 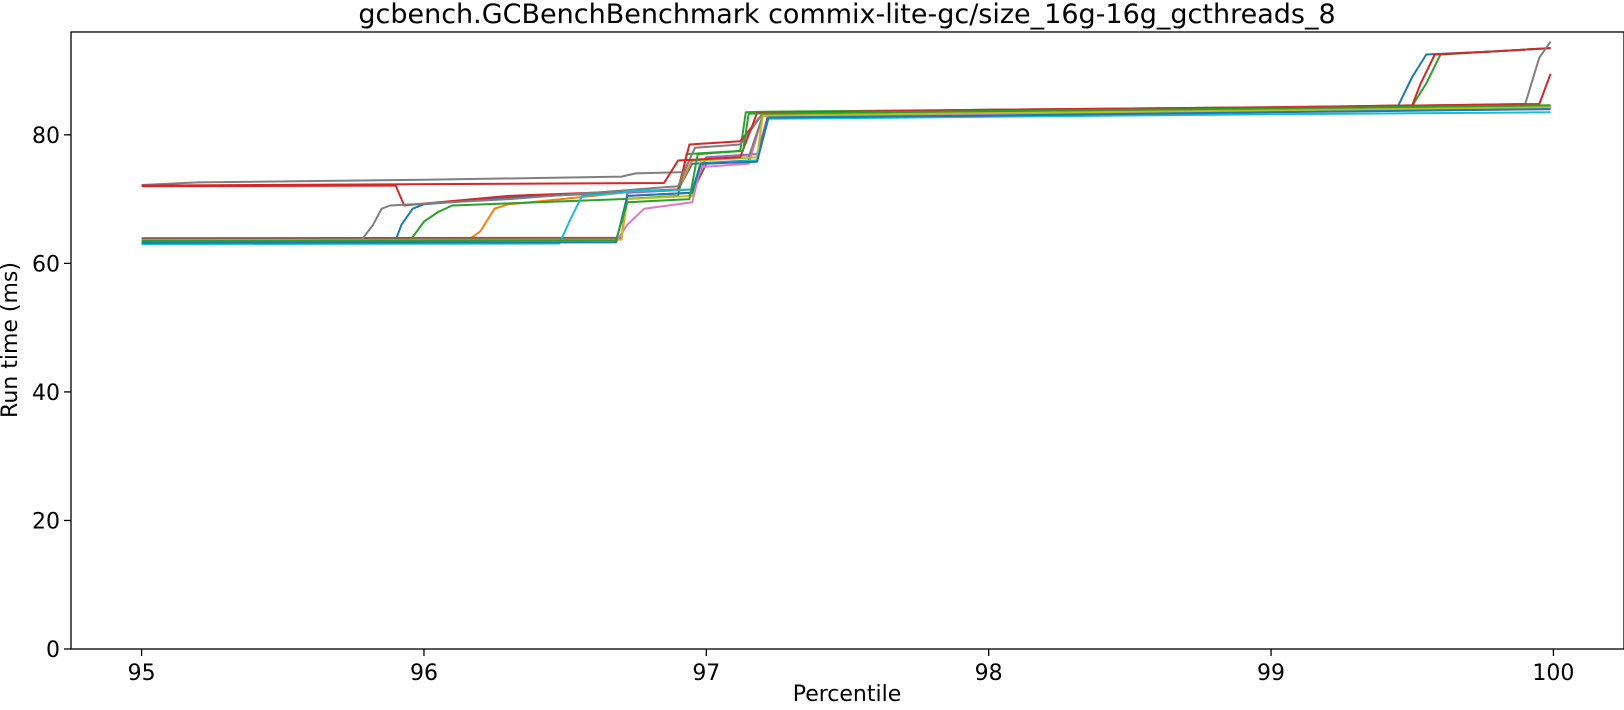 What do you see at coordinates (851, 667) in the screenshot?
I see `x-axis-ticks: 95 96 97 98 99 100` at bounding box center [851, 667].